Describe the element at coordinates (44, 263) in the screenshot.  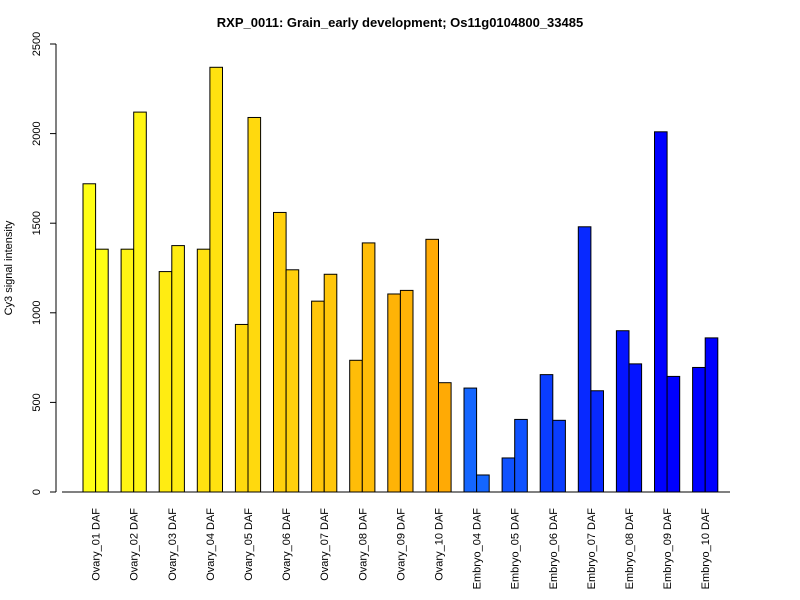
I see `y-axis: 0 500 1000 1500 2000 2500` at that location.